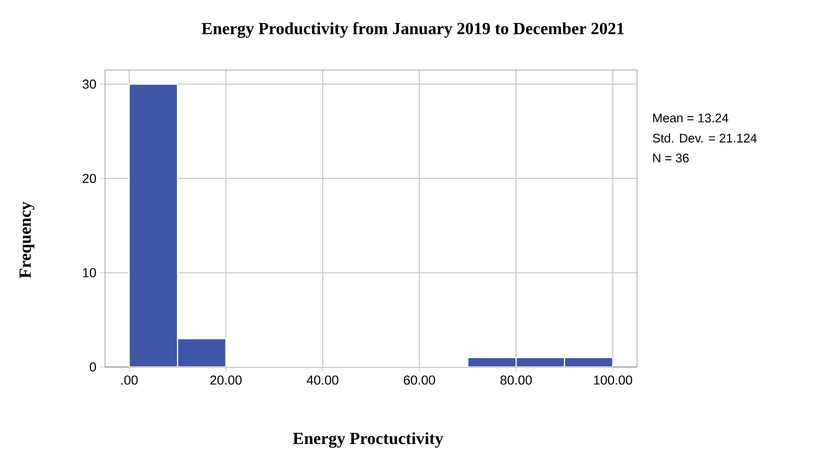 This screenshot has height=460, width=827. I want to click on text: N = 36, so click(671, 158).